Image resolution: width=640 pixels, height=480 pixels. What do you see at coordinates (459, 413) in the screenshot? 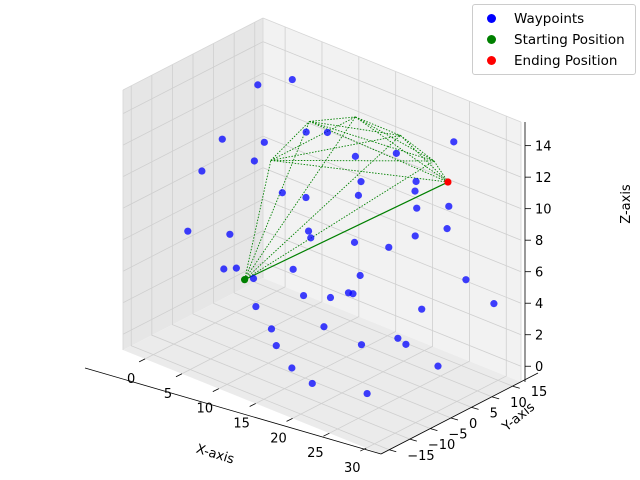
I see `y-axis-line` at bounding box center [459, 413].